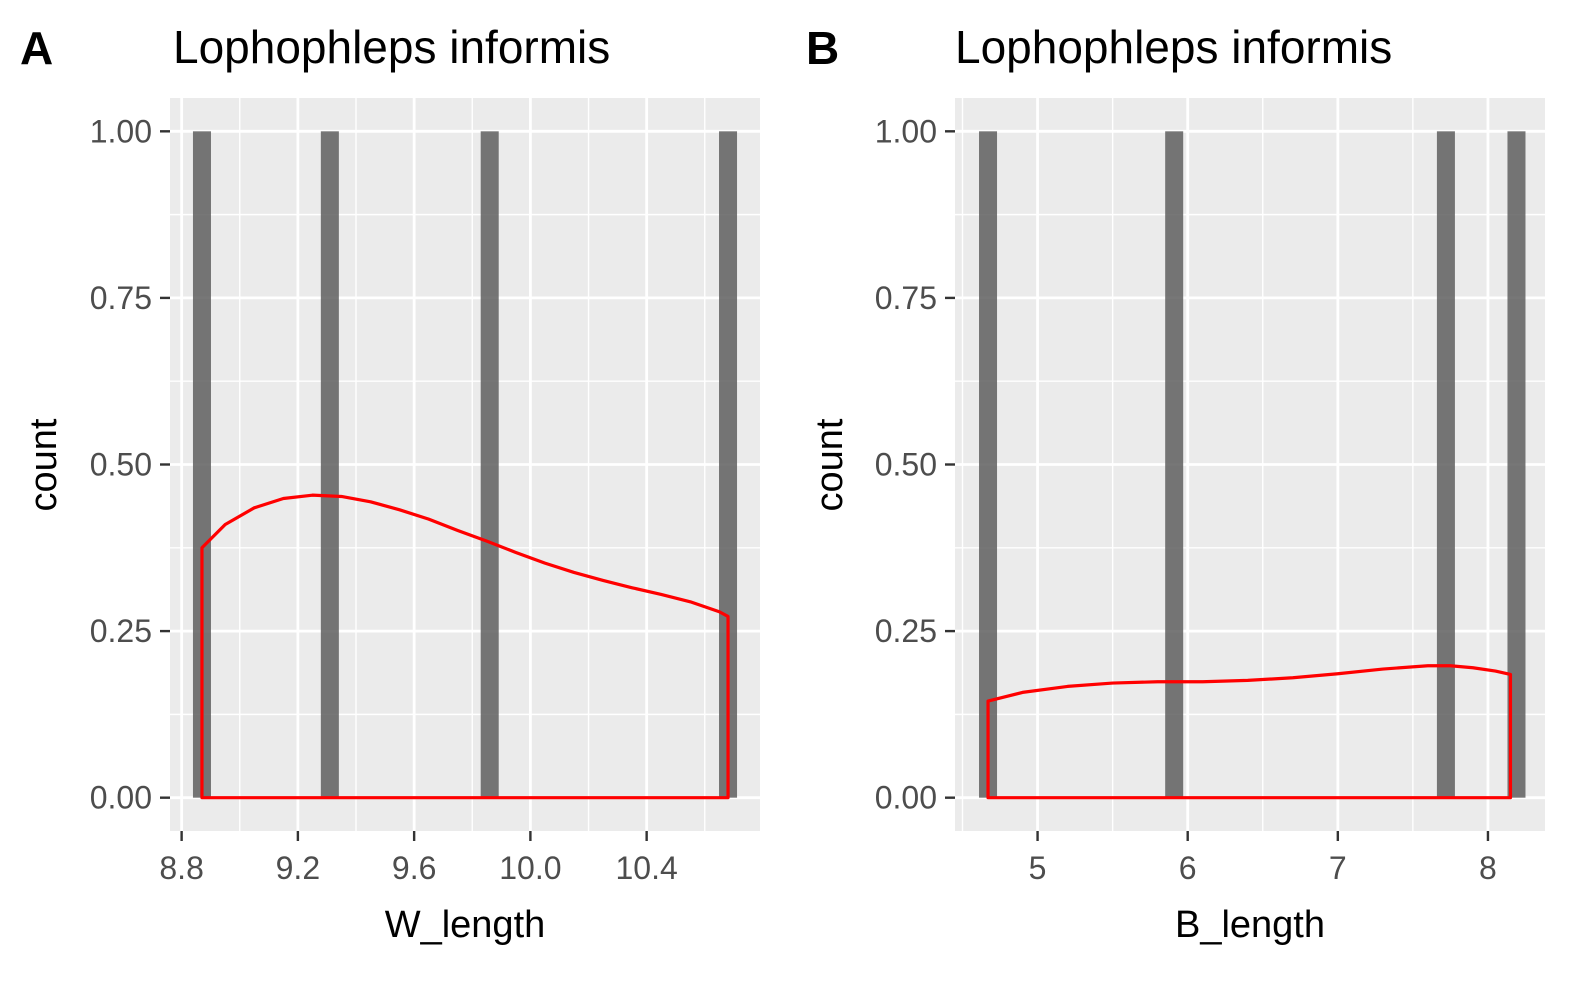  Describe the element at coordinates (298, 868) in the screenshot. I see `x-tick-label: 9.2` at that location.